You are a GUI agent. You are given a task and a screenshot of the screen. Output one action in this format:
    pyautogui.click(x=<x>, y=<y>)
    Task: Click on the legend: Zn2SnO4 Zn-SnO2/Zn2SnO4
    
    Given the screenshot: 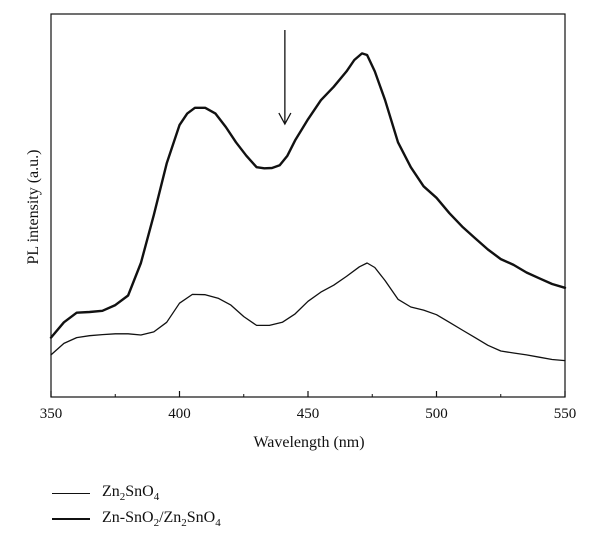 What is the action you would take?
    pyautogui.click(x=322, y=506)
    